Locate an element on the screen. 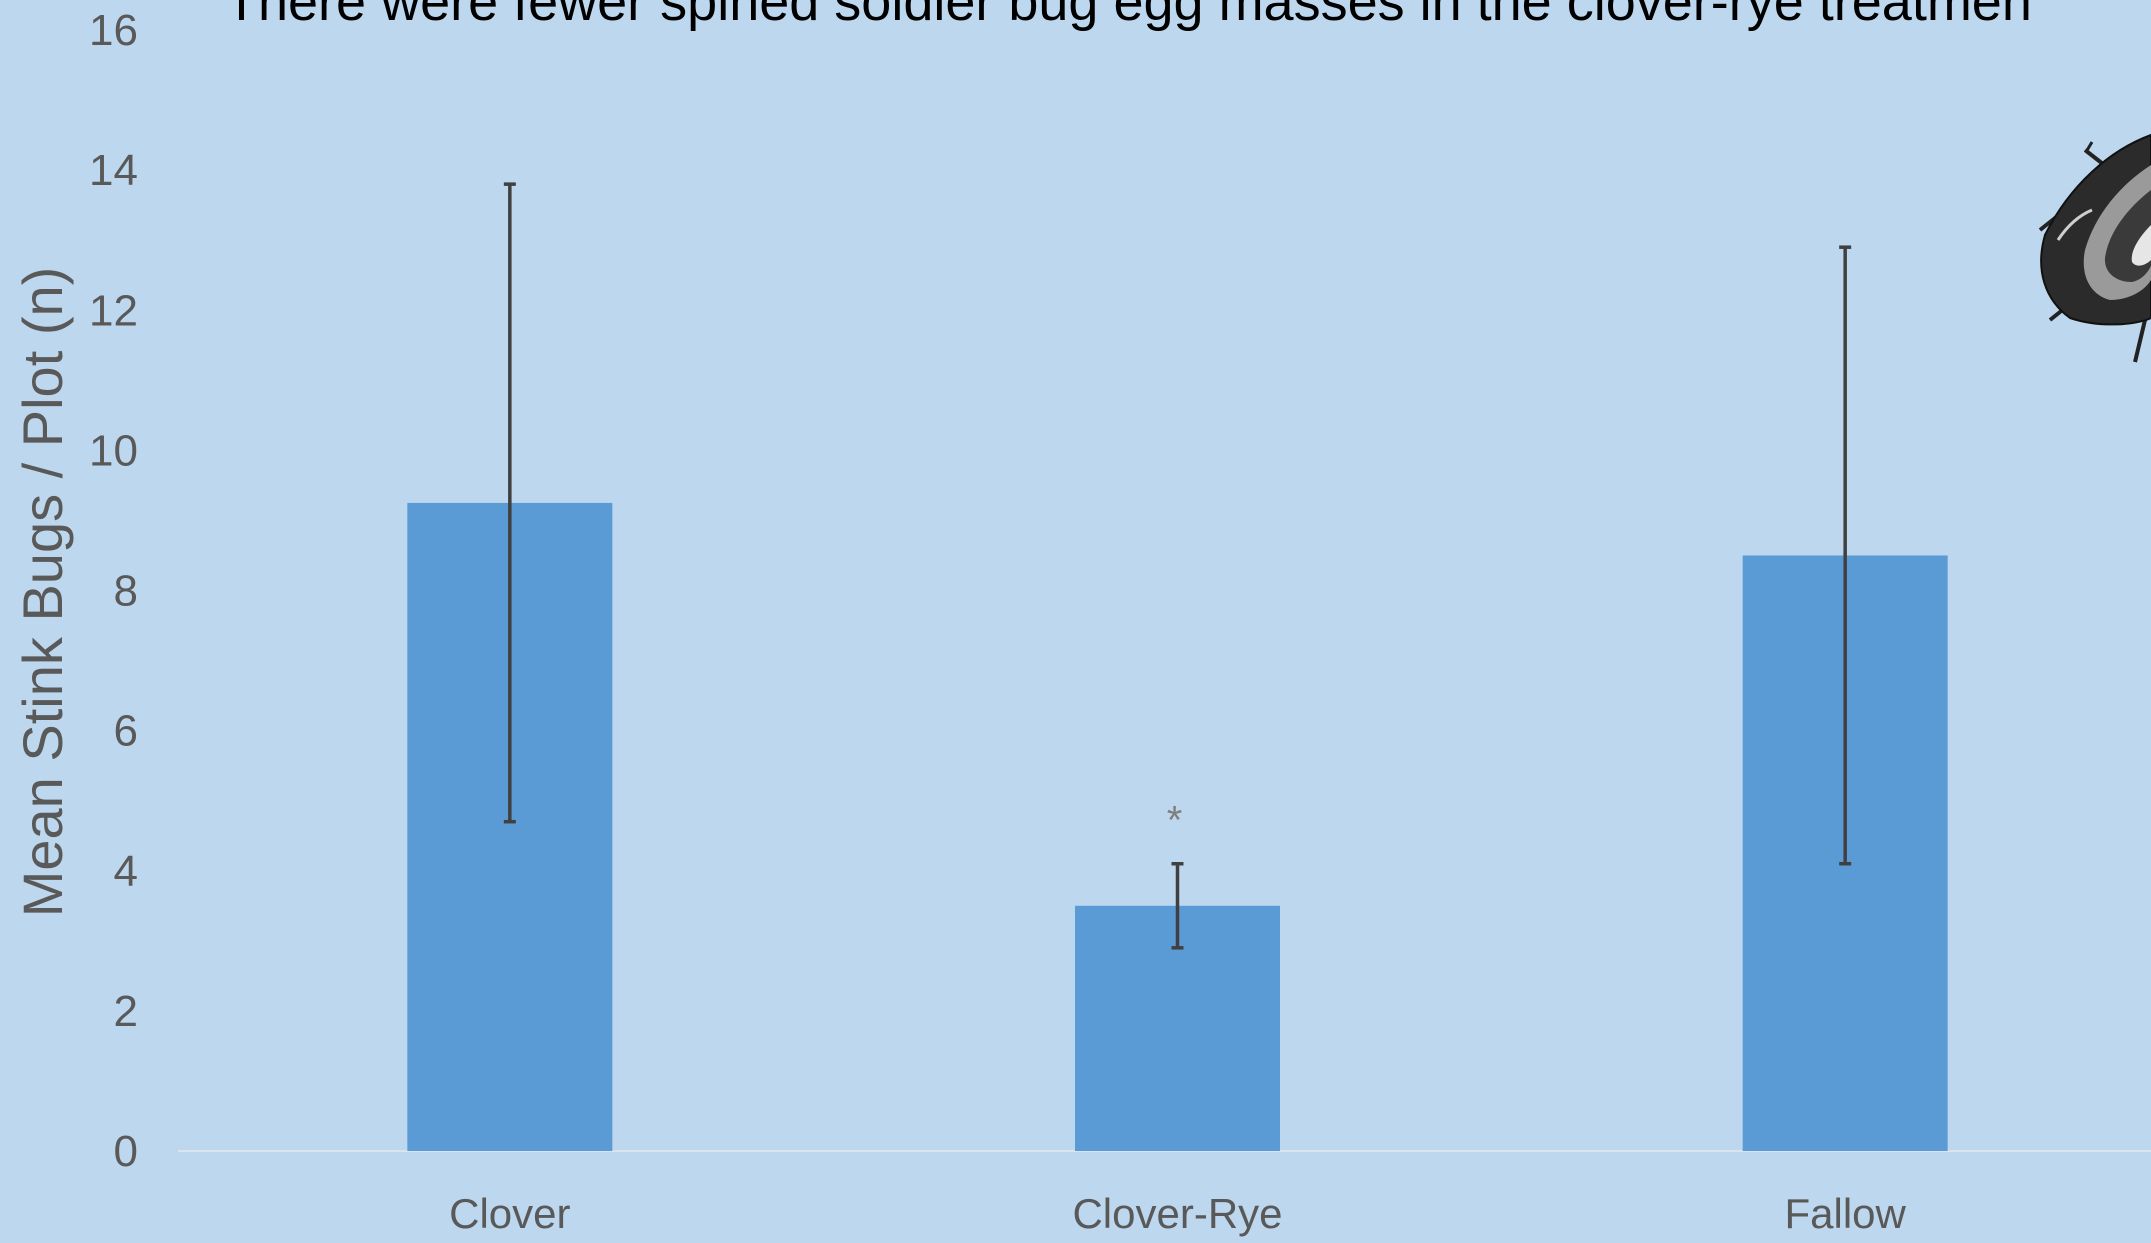  beetle-icon is located at coordinates (2094, 248).